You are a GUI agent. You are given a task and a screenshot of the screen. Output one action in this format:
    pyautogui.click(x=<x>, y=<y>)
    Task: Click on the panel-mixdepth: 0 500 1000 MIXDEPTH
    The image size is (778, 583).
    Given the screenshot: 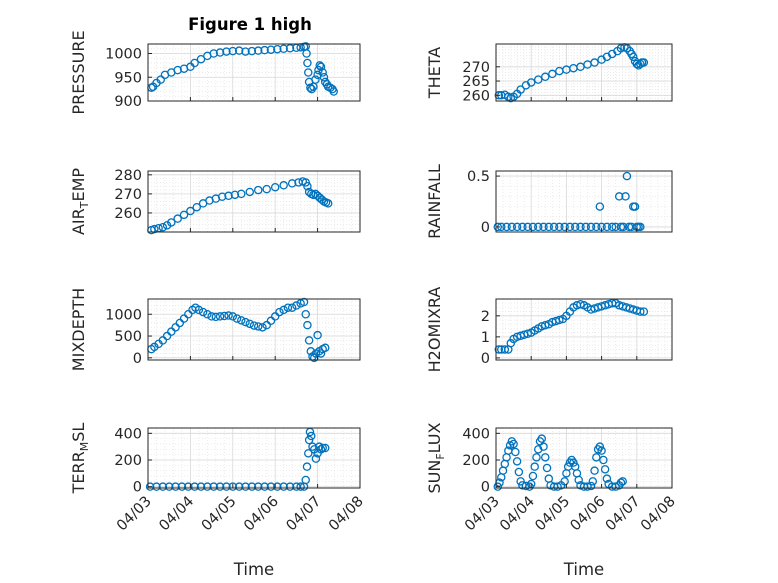 What is the action you would take?
    pyautogui.click(x=215, y=329)
    